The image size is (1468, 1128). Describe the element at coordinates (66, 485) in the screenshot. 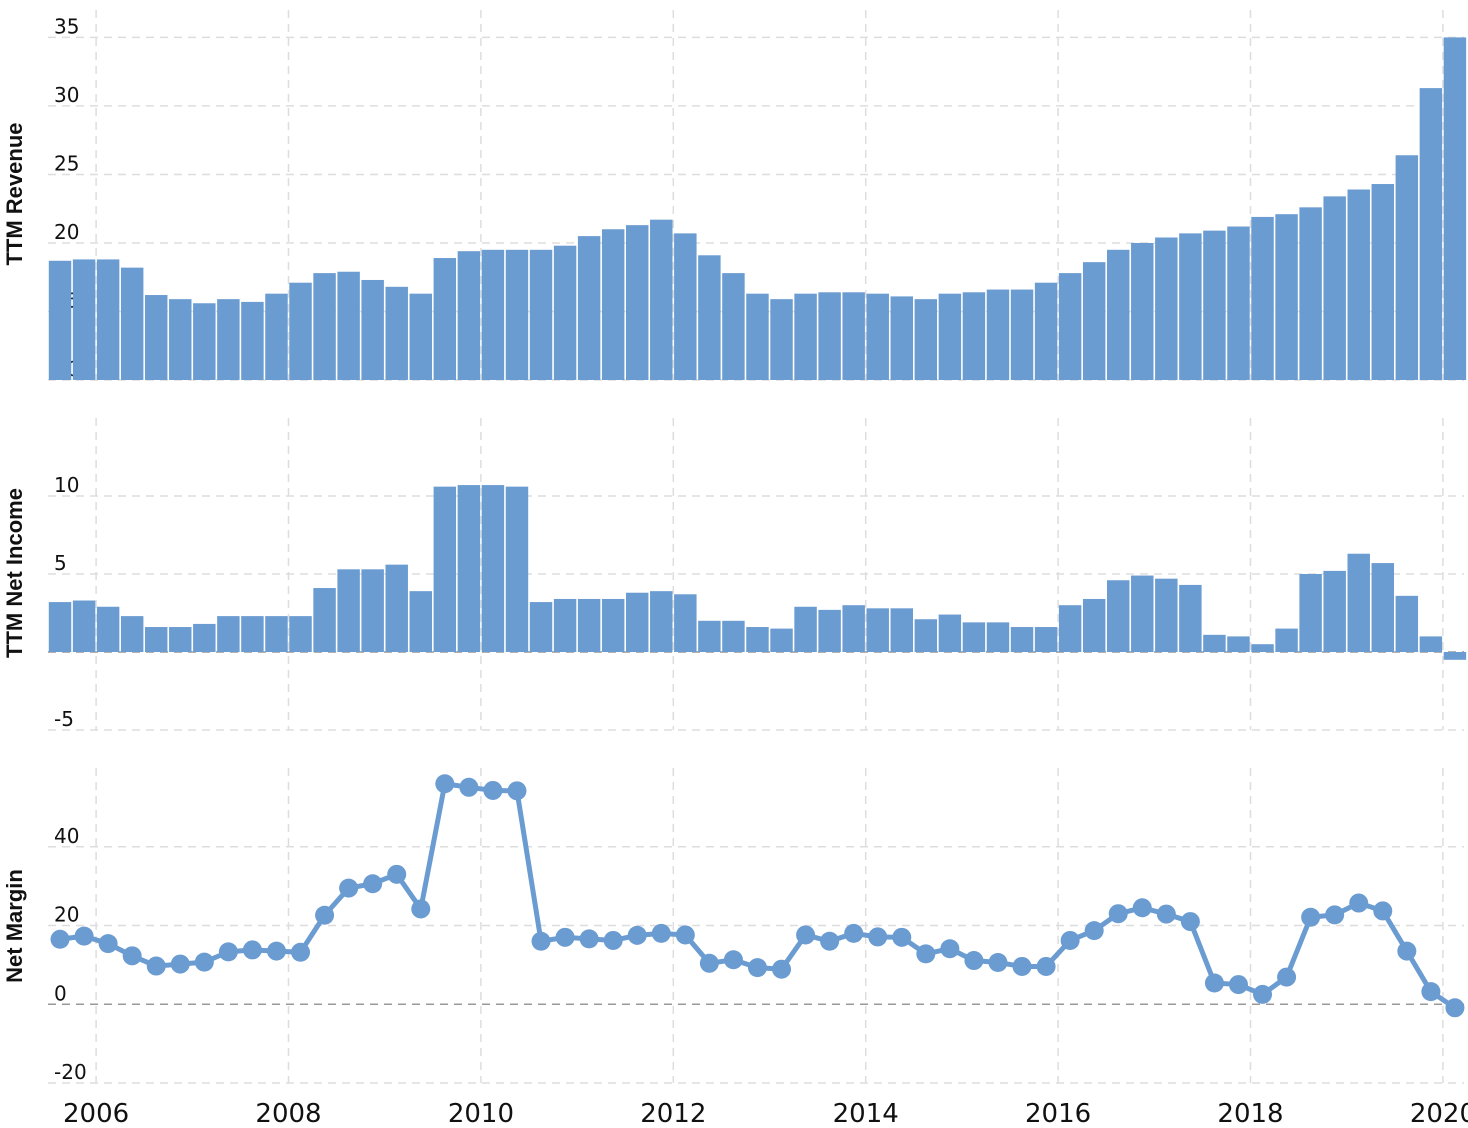

I see `y-tick-label: 10` at that location.